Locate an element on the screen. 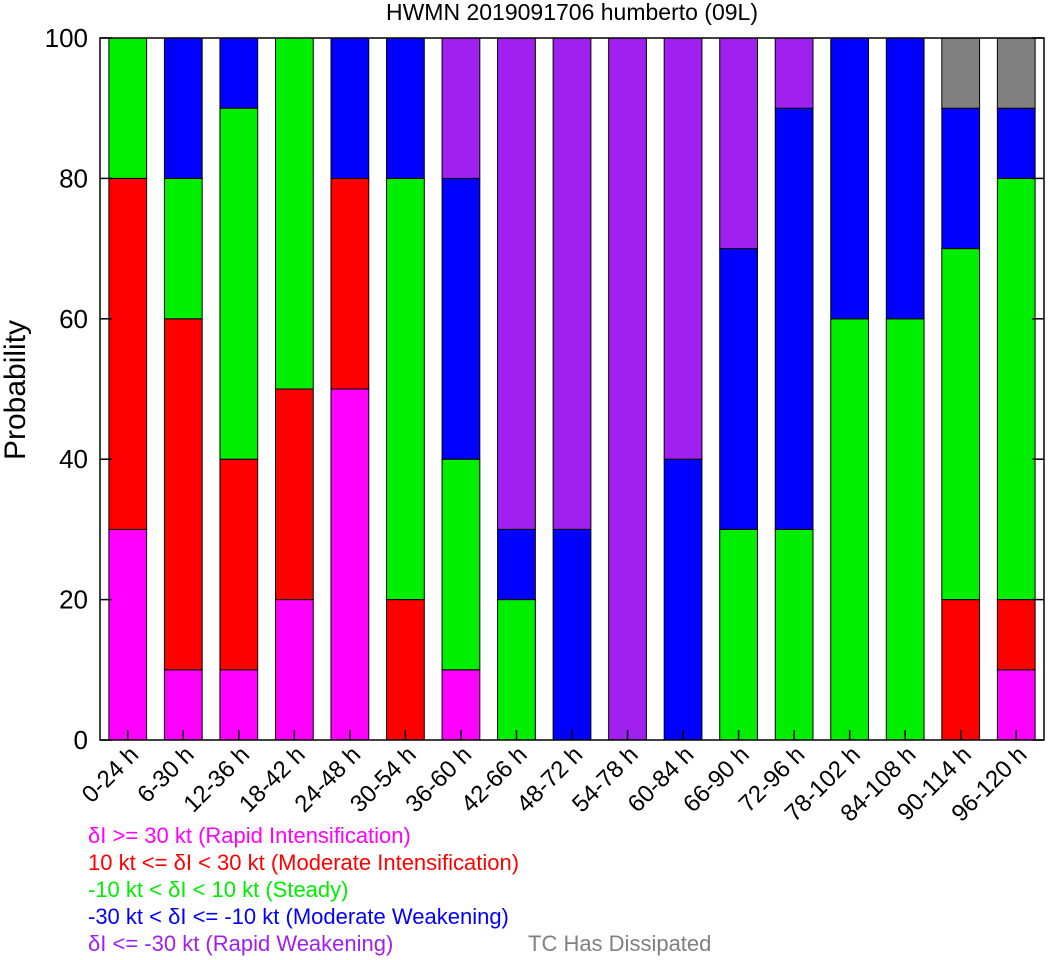 This screenshot has width=1057, height=960. legend-entry: TC Has Dissipated is located at coordinates (619, 943).